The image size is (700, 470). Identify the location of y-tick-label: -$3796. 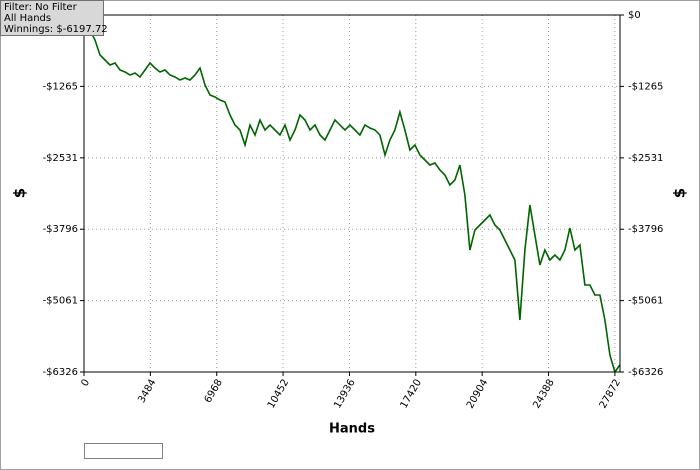
(60, 229).